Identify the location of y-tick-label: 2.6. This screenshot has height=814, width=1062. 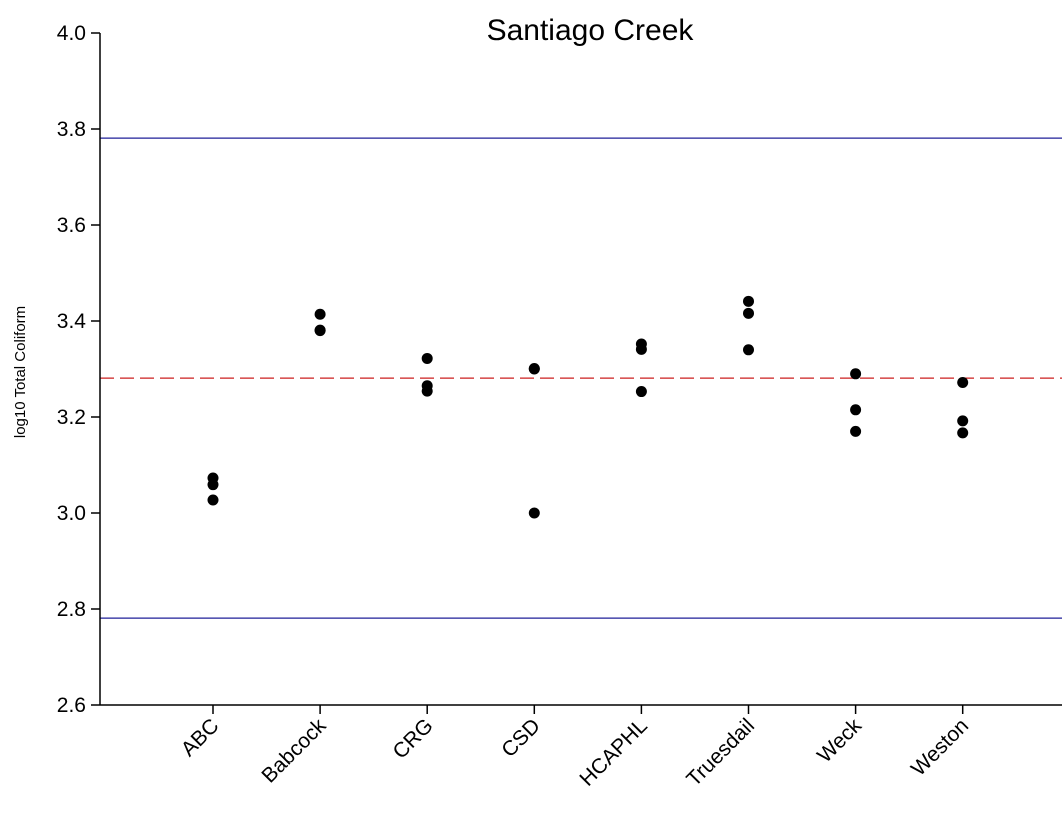
(71, 705).